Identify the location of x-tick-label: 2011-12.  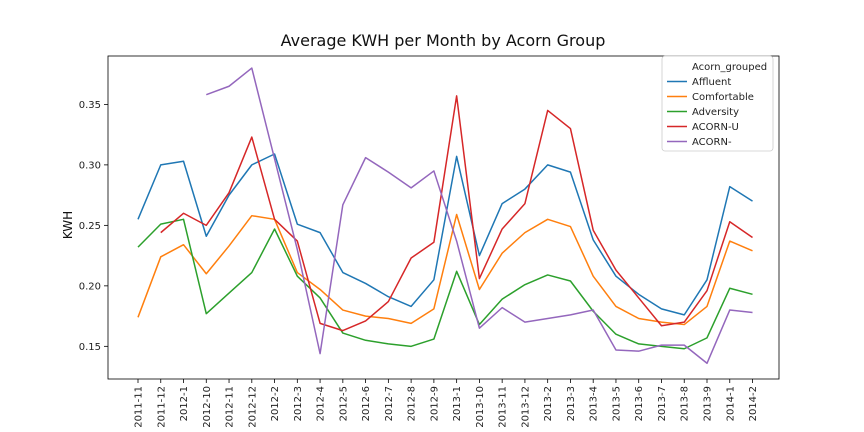
(161, 407).